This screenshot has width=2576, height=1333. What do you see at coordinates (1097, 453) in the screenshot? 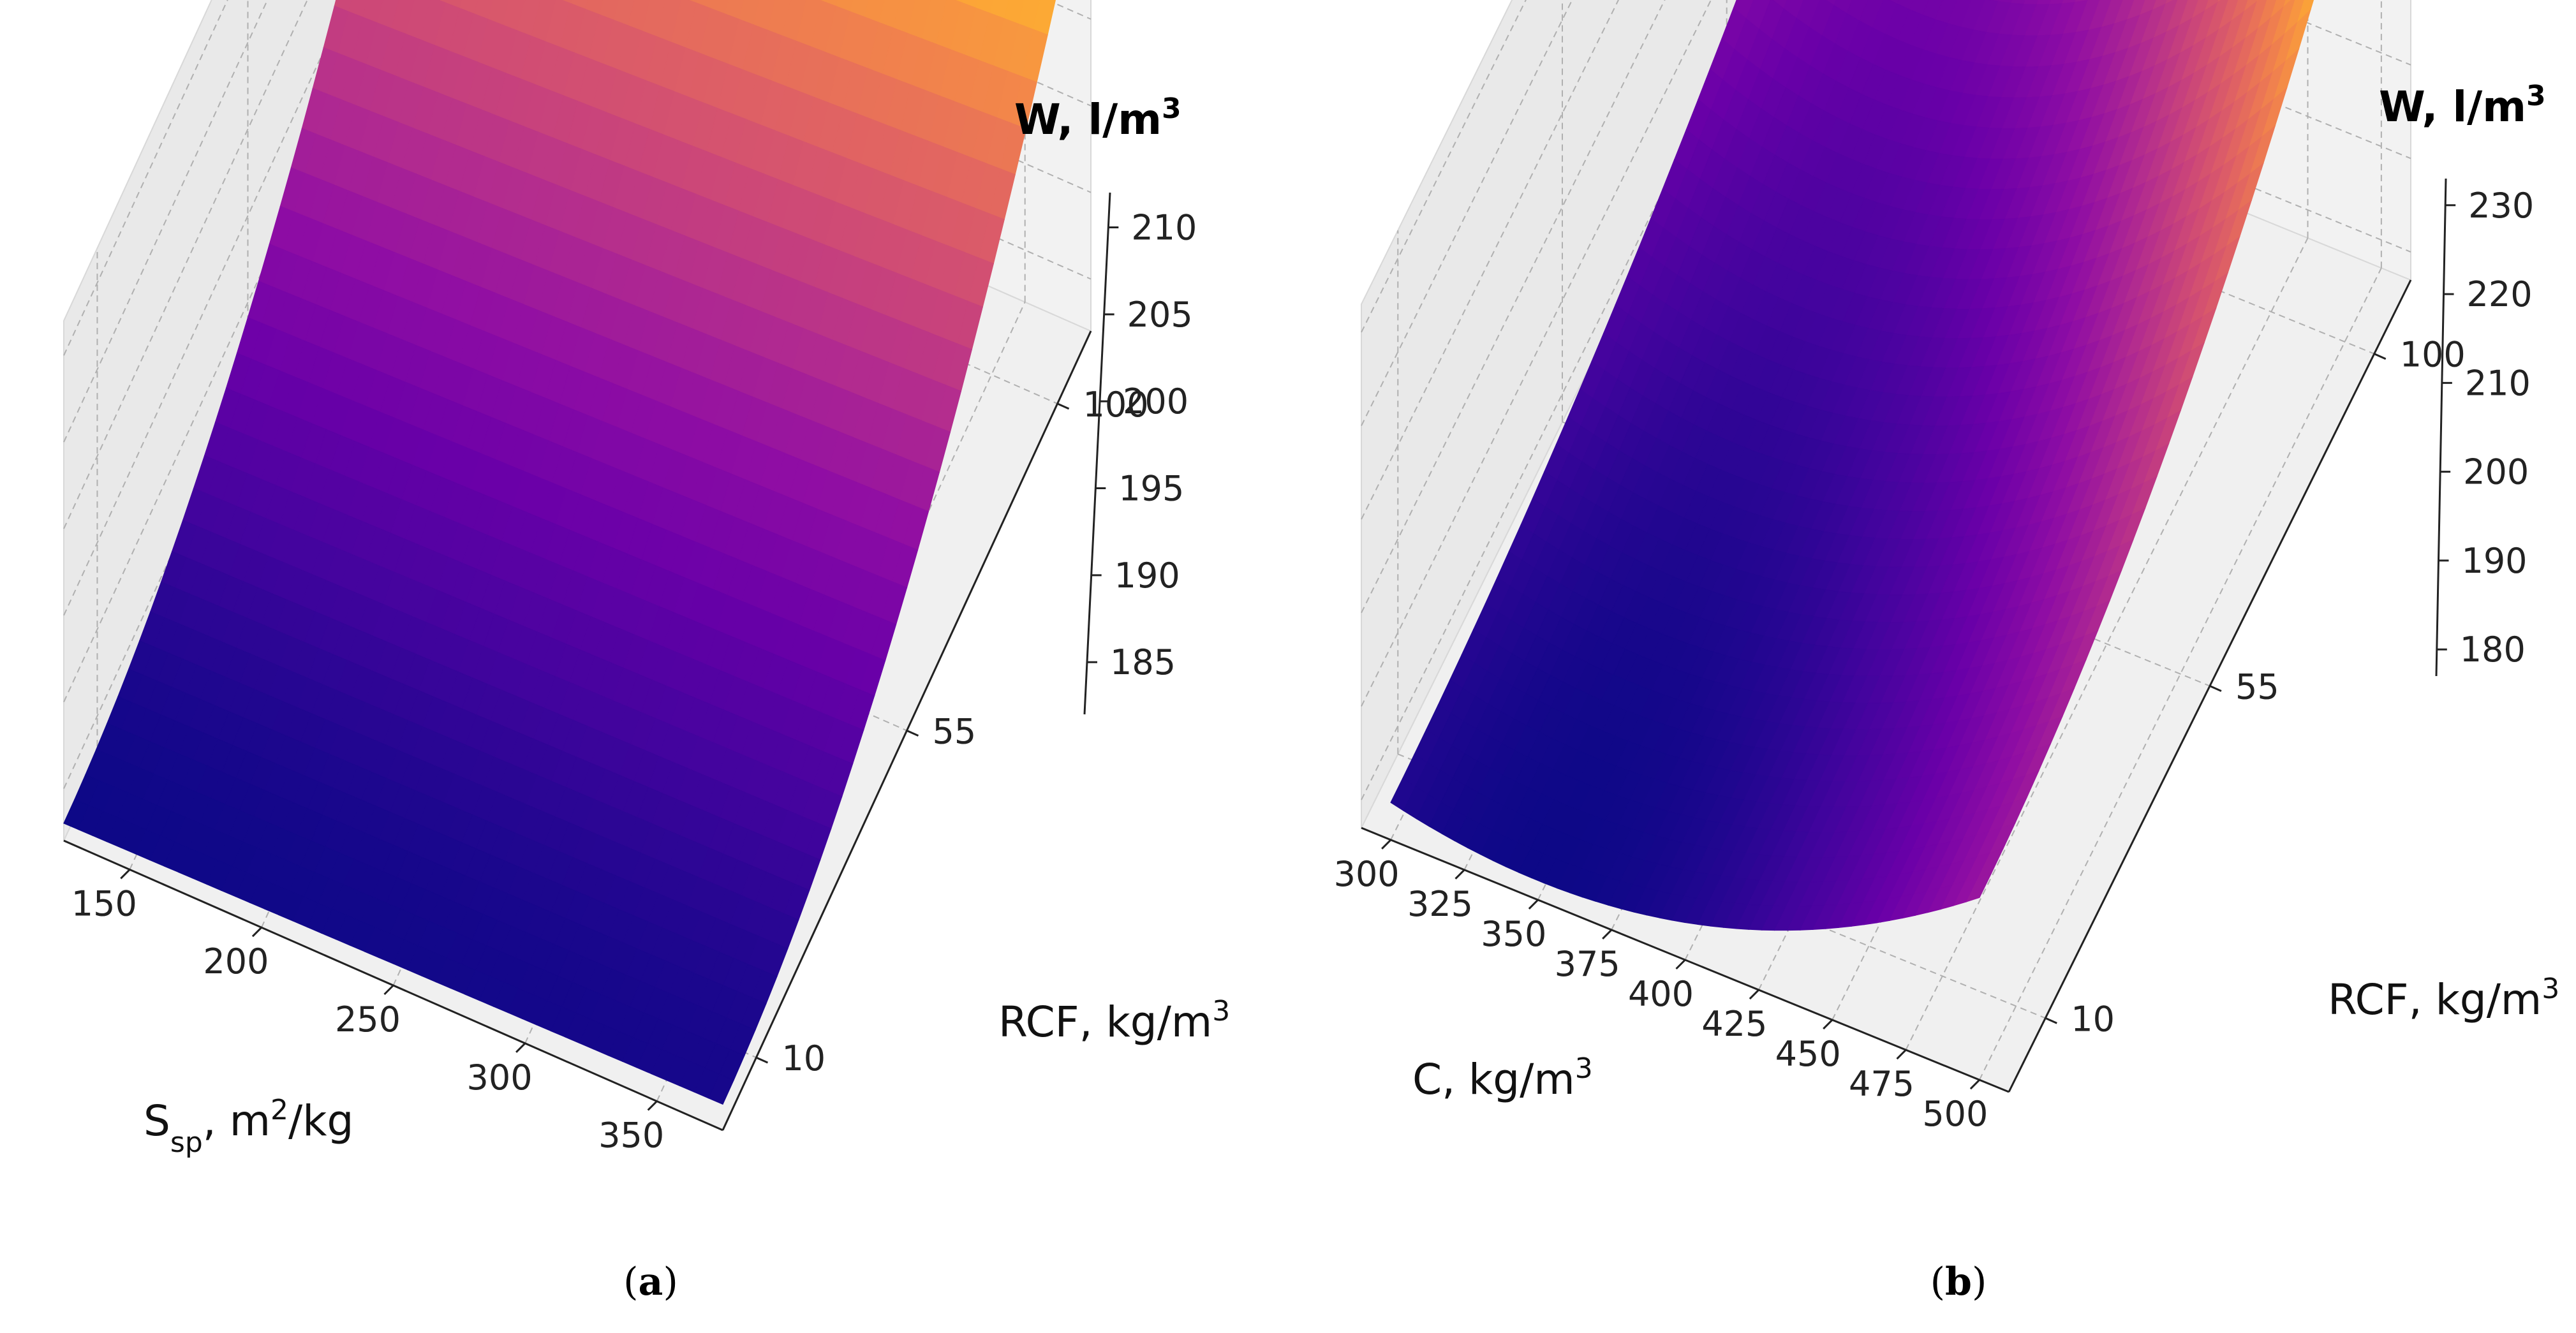
I see `panel-a-z-axis-line` at bounding box center [1097, 453].